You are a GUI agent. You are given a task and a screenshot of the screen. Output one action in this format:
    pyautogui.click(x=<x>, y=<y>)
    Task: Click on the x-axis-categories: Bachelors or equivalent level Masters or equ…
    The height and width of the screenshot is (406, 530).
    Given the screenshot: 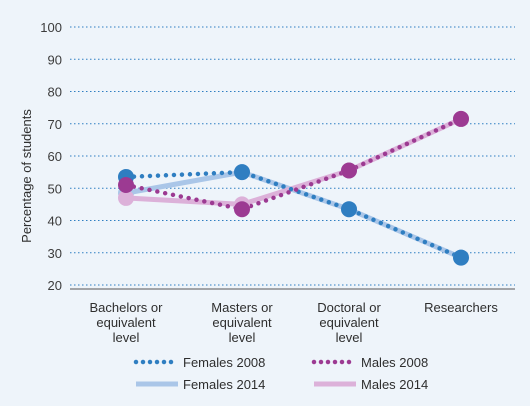 What is the action you would take?
    pyautogui.click(x=294, y=322)
    